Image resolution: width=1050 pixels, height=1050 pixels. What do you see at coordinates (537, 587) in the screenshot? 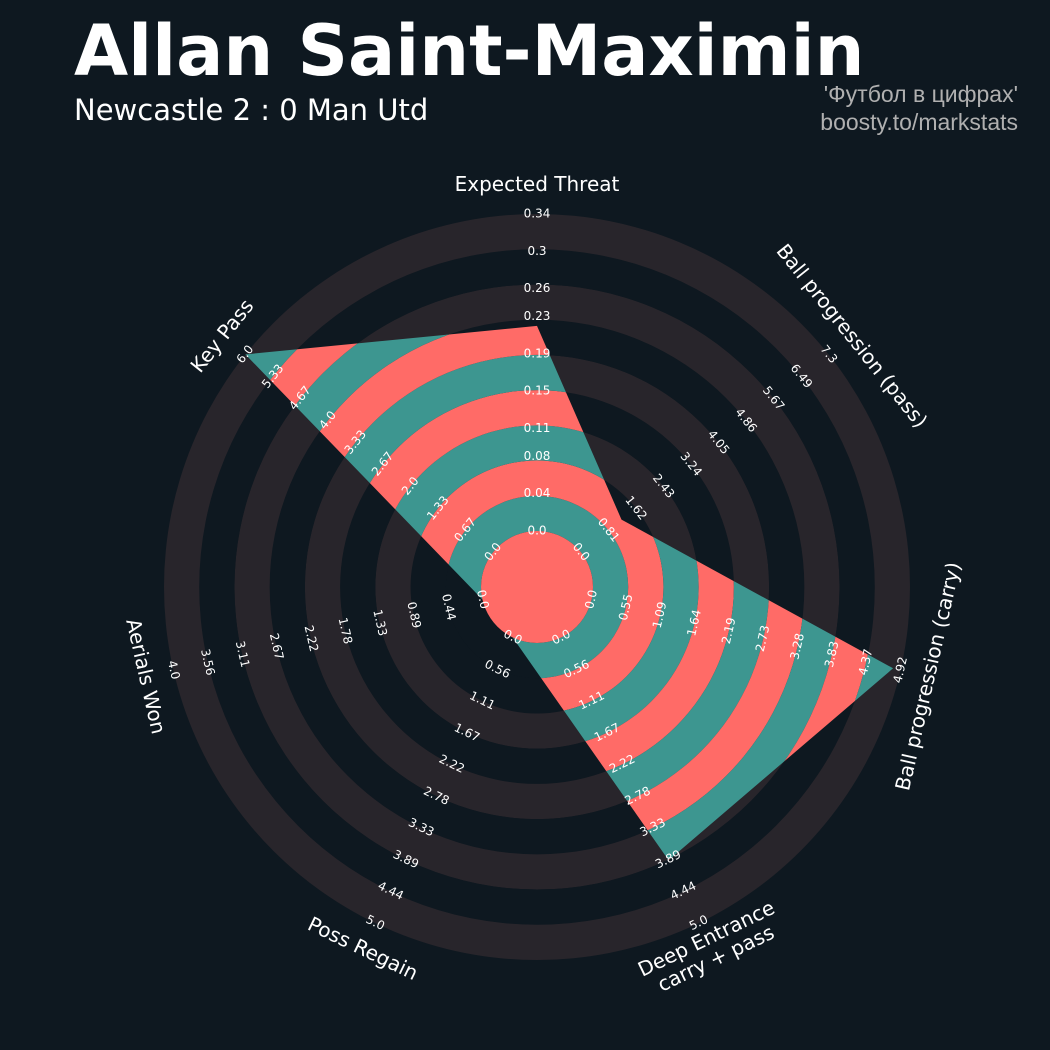
I see `center-circle` at bounding box center [537, 587].